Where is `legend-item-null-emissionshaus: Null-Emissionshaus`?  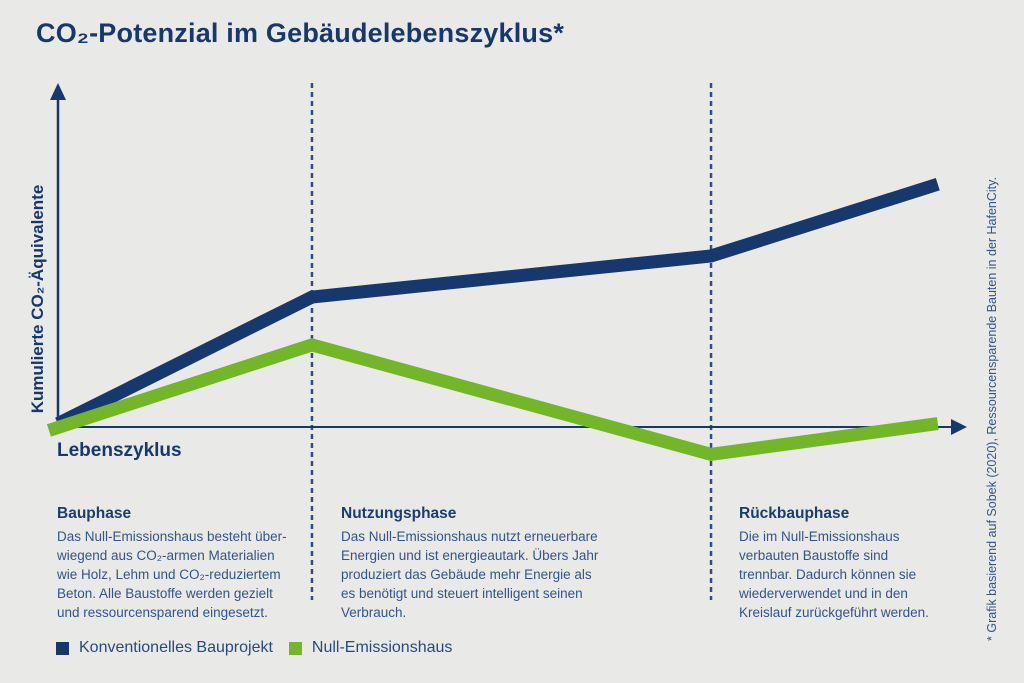 legend-item-null-emissionshaus: Null-Emissionshaus is located at coordinates (370, 648).